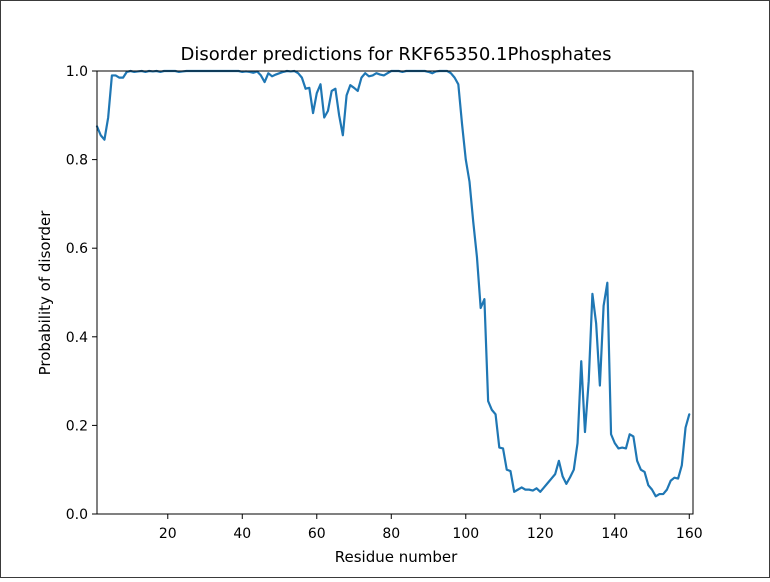 This screenshot has height=582, width=770. I want to click on x-tick-label: 40, so click(242, 534).